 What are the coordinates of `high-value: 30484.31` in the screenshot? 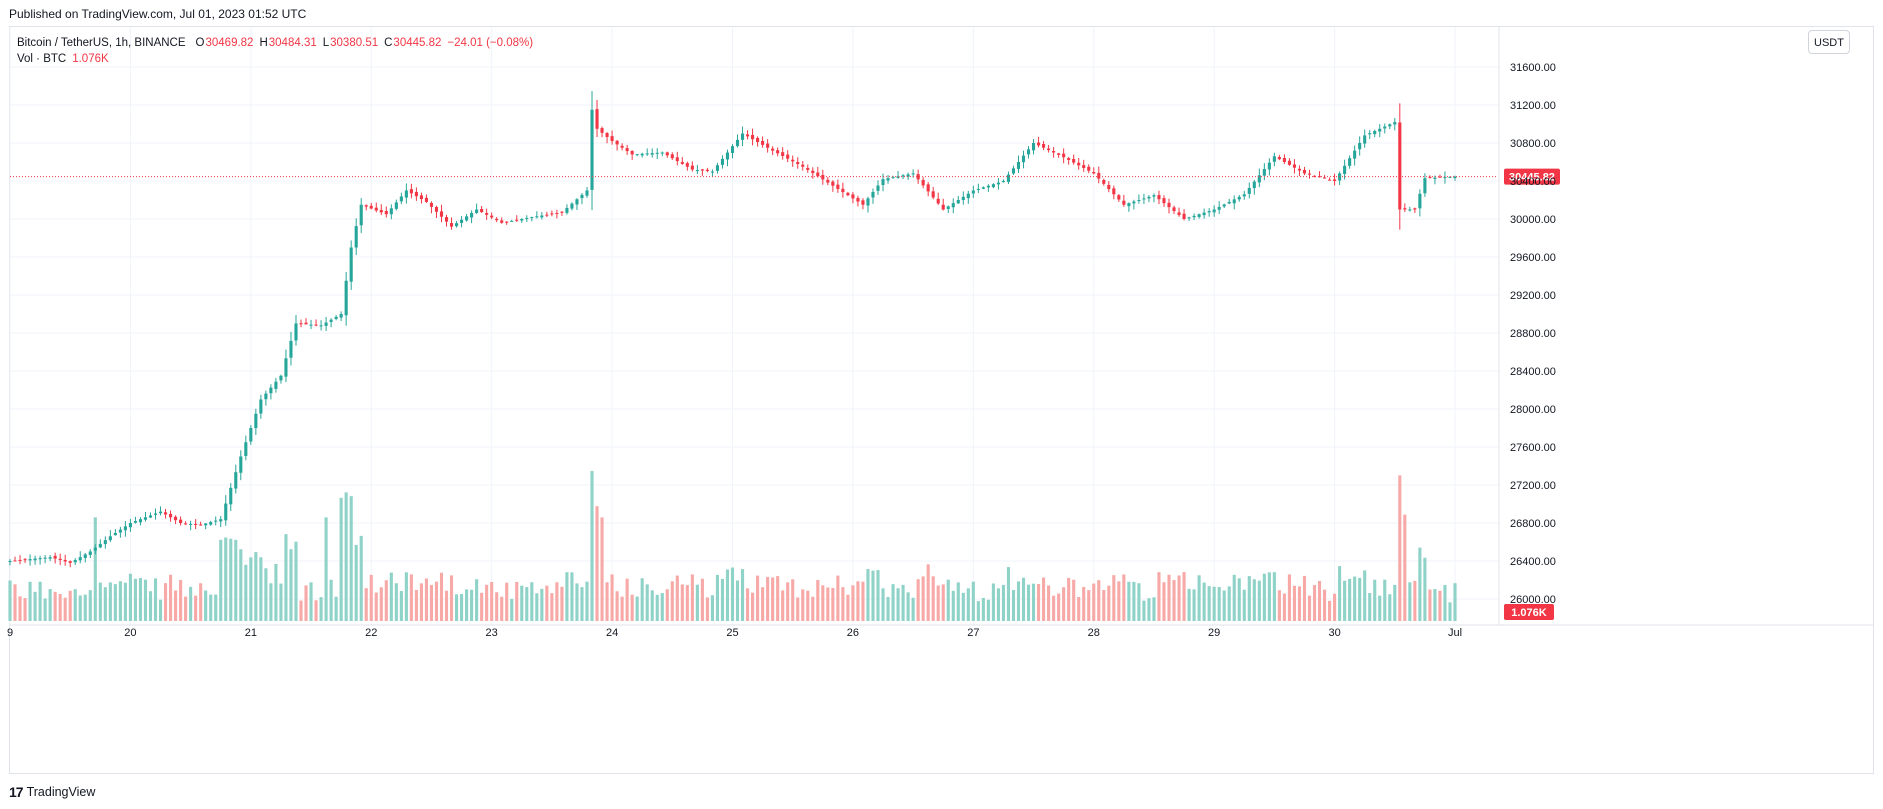 It's located at (292, 43).